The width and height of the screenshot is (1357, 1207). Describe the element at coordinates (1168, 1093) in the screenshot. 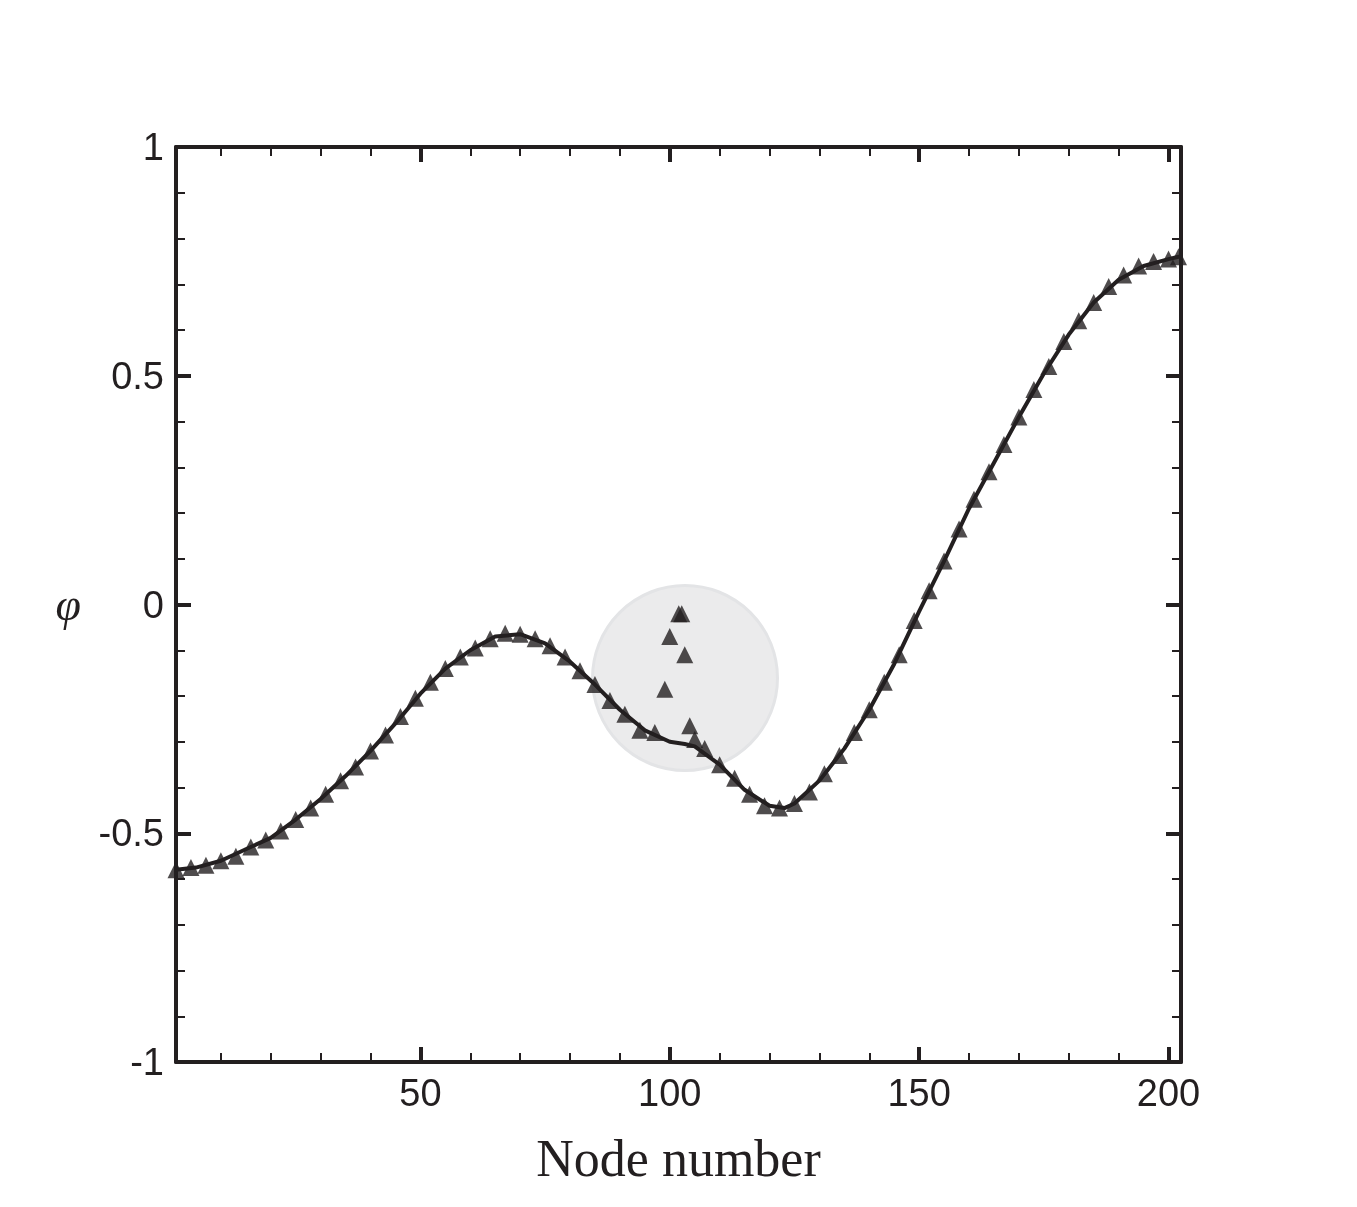

I see `x-tick-label: 200` at that location.